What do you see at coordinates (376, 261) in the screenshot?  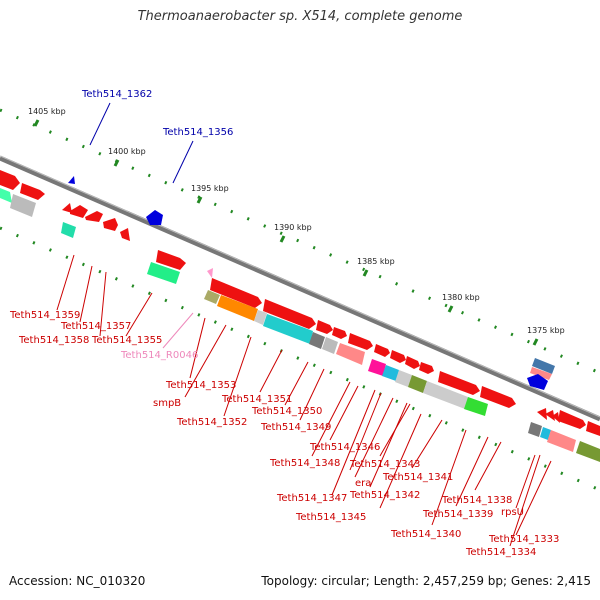 I see `scale-label: 1385 kbp` at bounding box center [376, 261].